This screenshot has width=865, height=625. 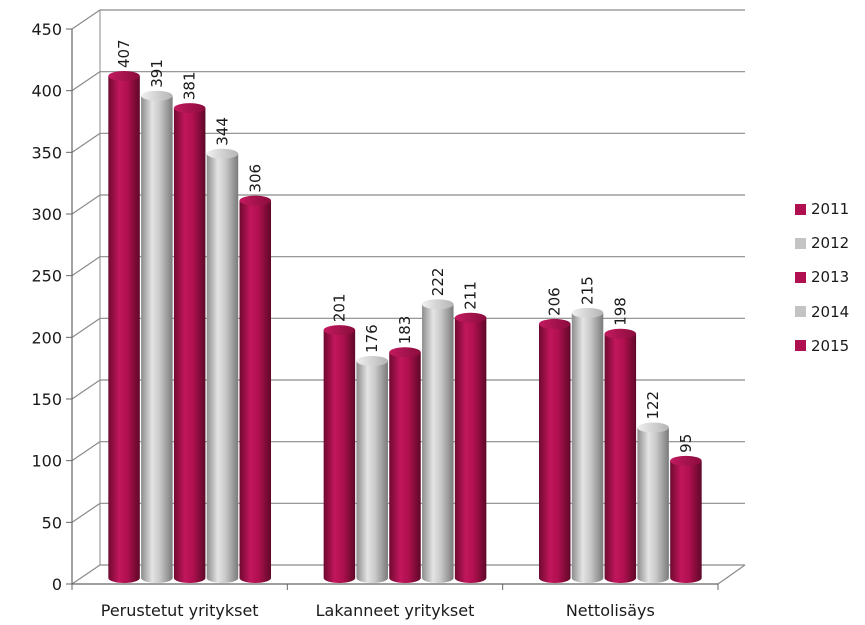 I want to click on legend-item: 2013, so click(x=830, y=277).